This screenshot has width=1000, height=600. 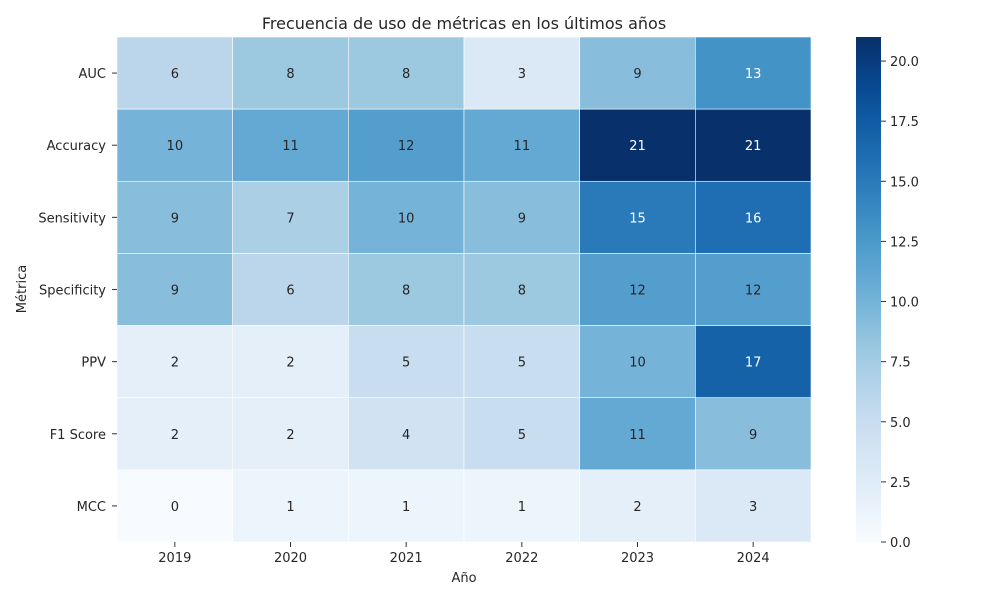 I want to click on cell-value-label: 16, so click(x=753, y=218).